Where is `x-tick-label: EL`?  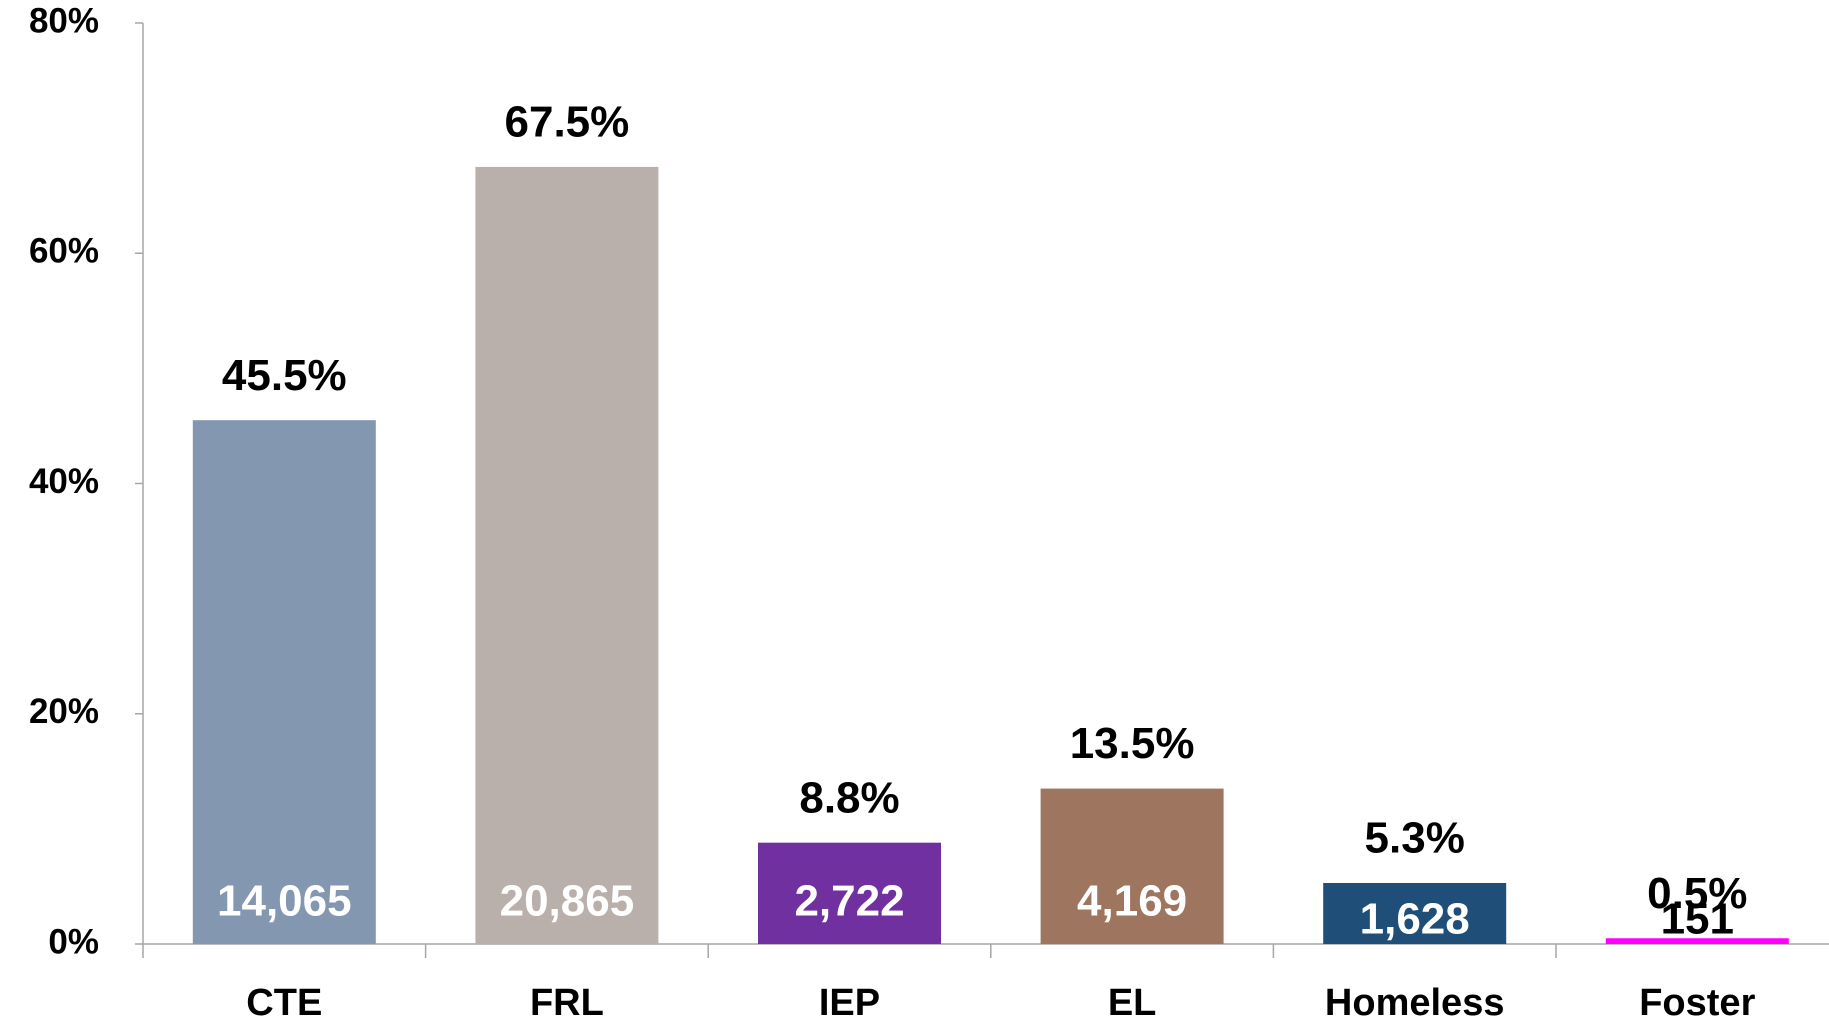 x-tick-label: EL is located at coordinates (1132, 1003).